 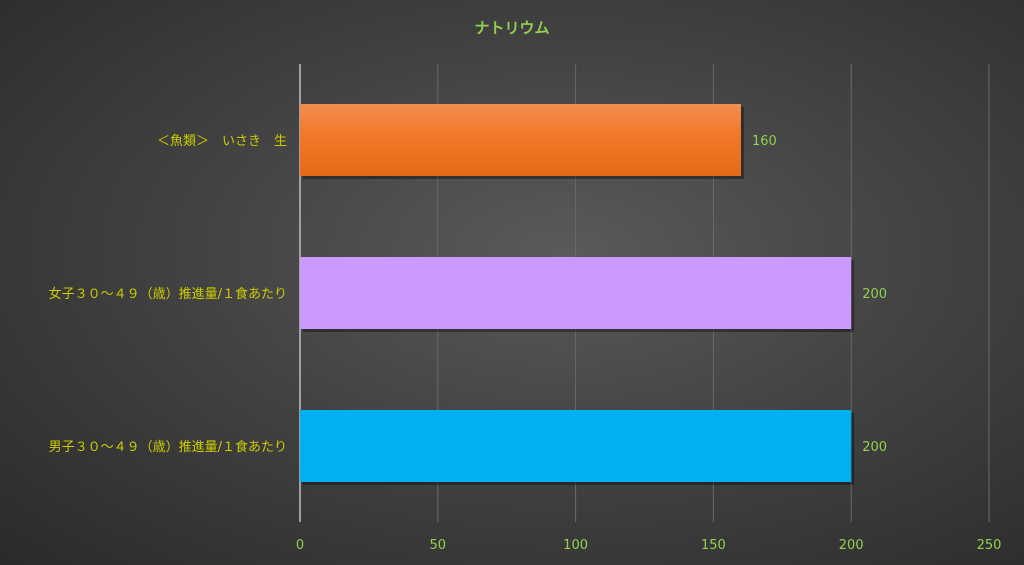 I want to click on x-tick-label: 200, so click(x=851, y=545).